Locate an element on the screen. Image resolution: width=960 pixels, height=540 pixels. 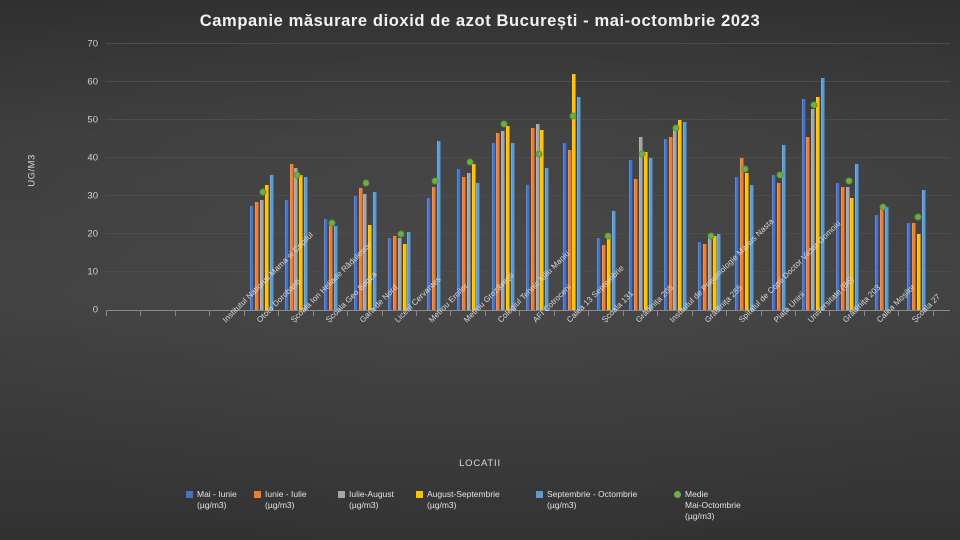
y-tick-label: 0 is located at coordinates (95, 310).